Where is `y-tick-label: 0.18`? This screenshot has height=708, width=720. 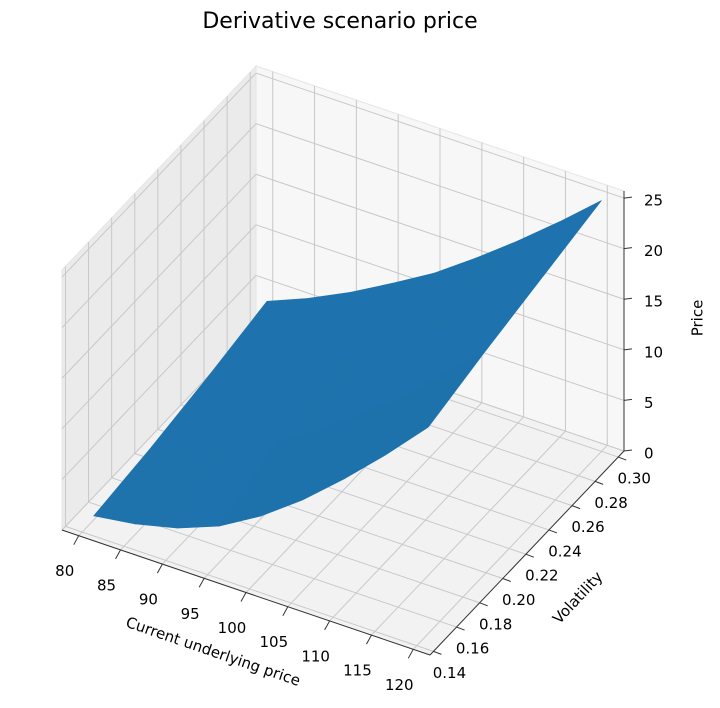 y-tick-label: 0.18 is located at coordinates (495, 624).